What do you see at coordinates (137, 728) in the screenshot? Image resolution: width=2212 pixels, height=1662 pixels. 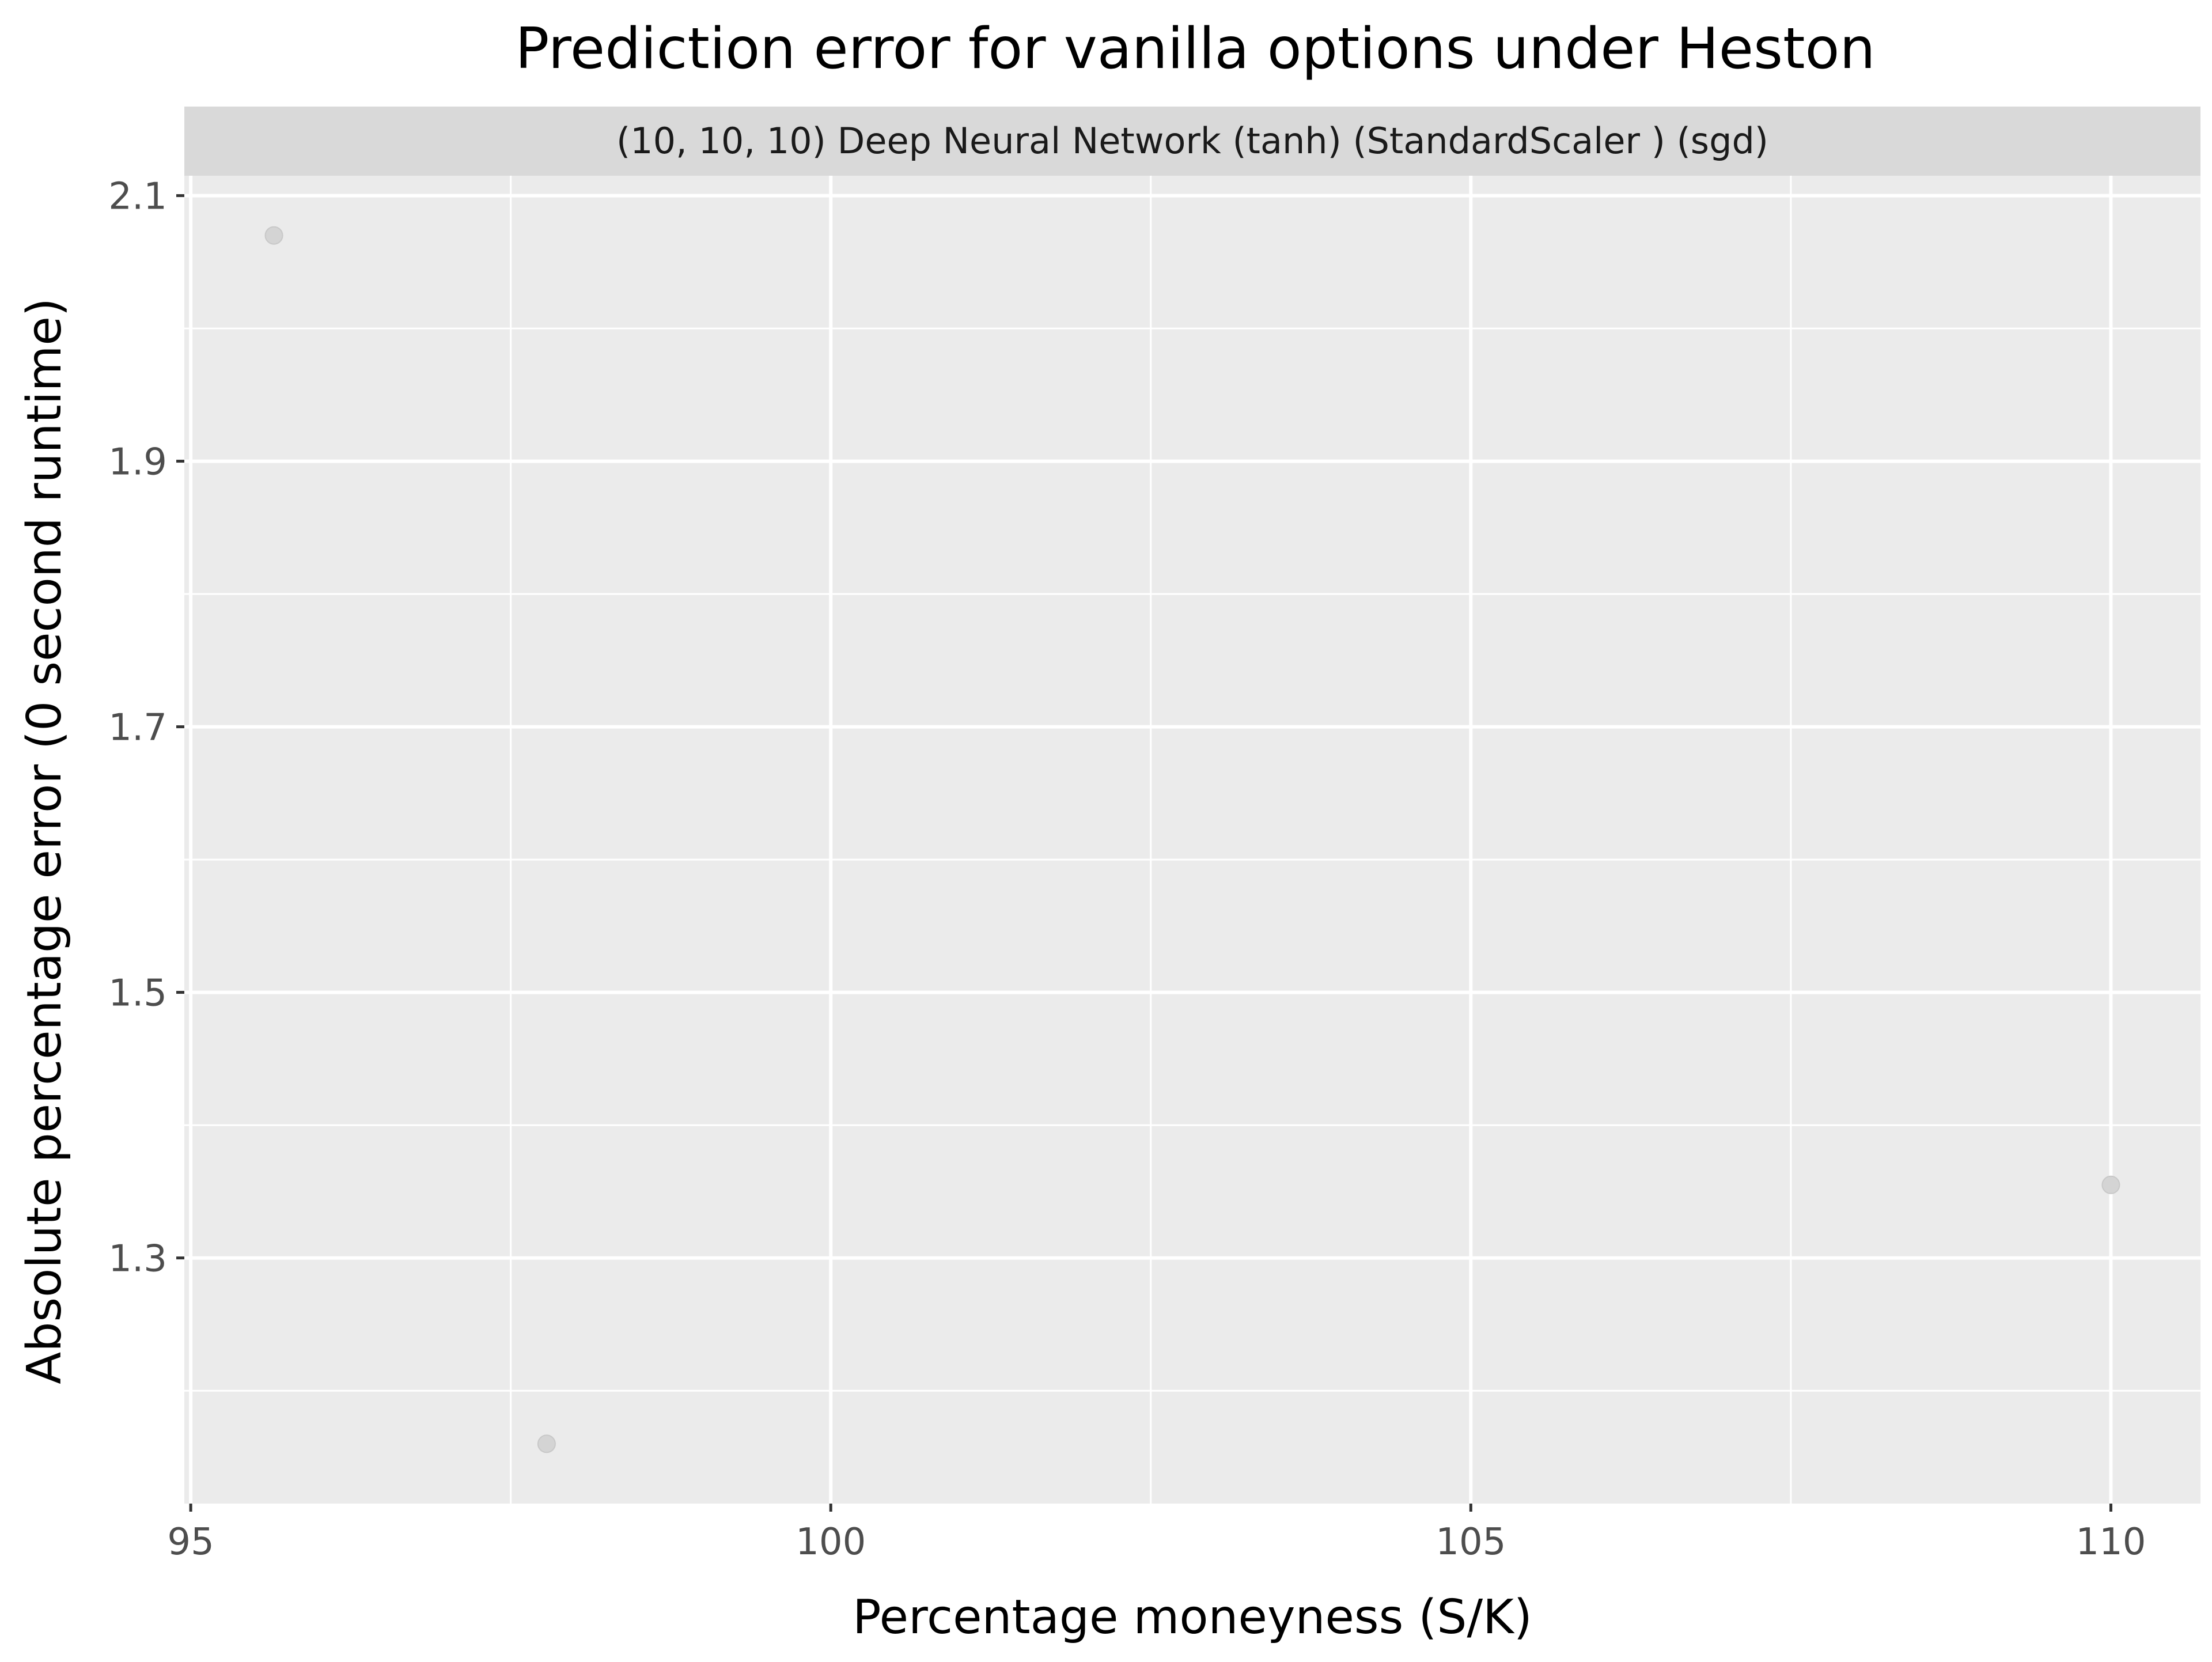 I see `y-tick-label: 1.7` at bounding box center [137, 728].